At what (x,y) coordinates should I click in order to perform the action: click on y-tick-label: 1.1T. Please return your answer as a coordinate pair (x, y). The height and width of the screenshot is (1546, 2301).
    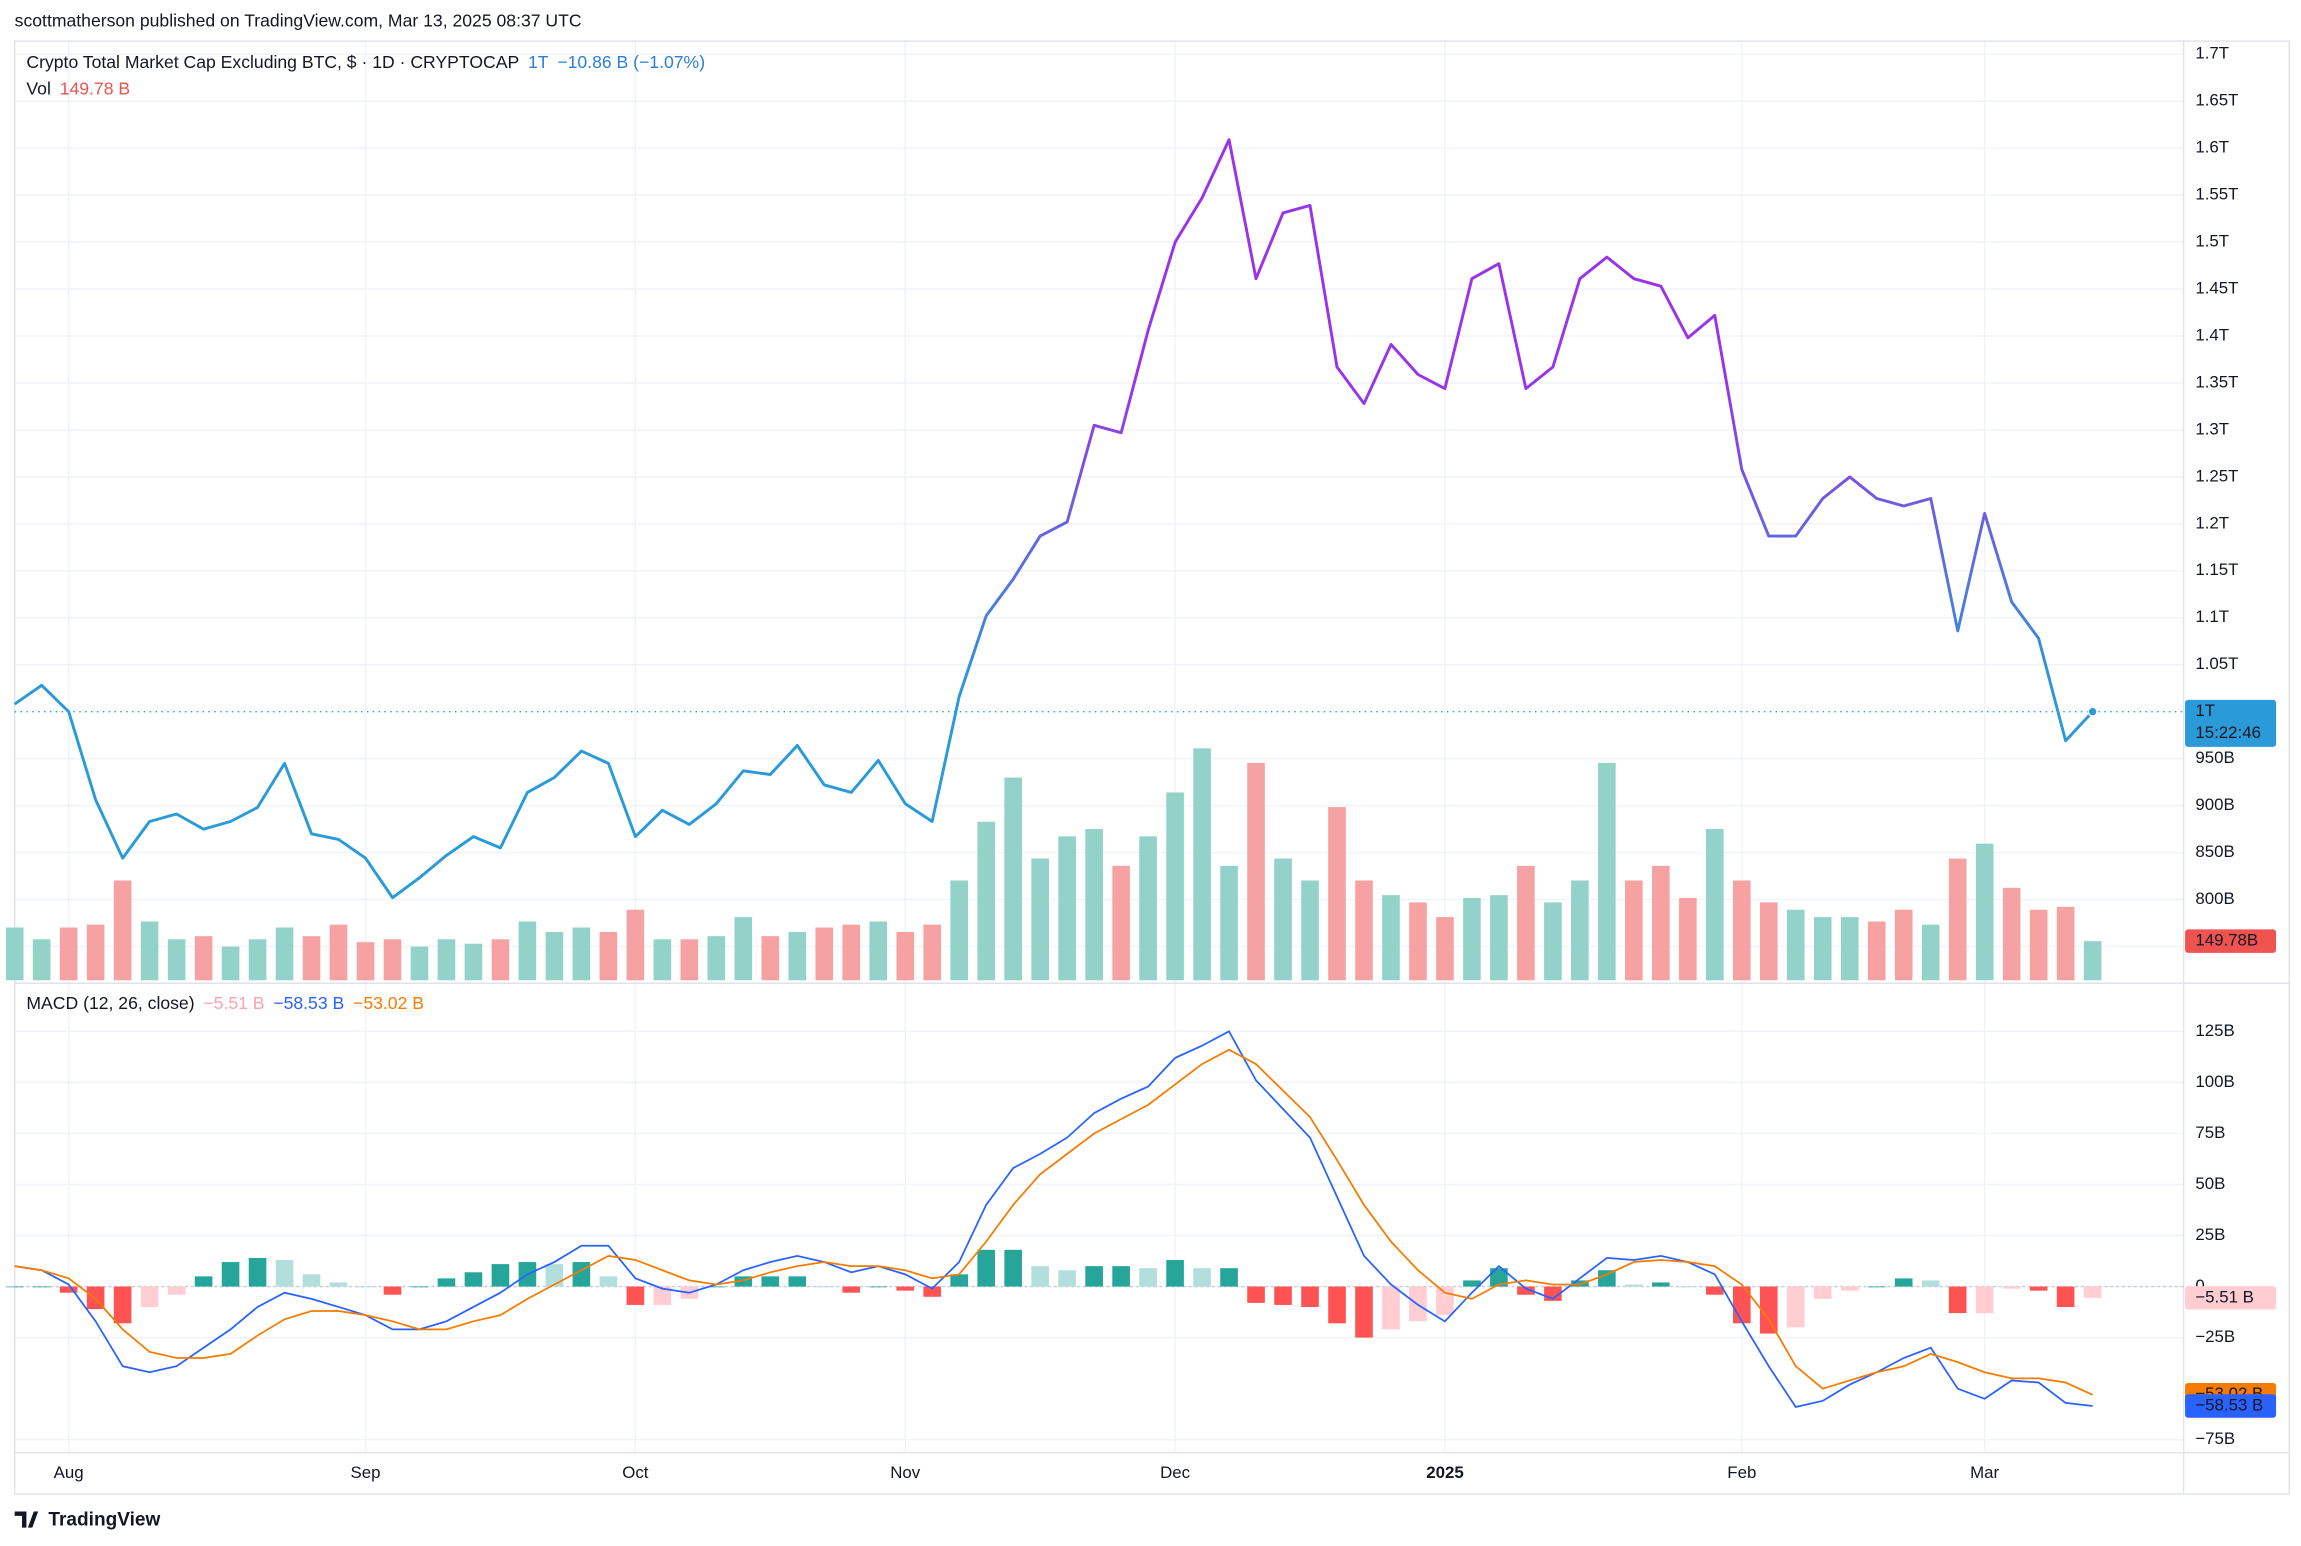
    Looking at the image, I should click on (2212, 616).